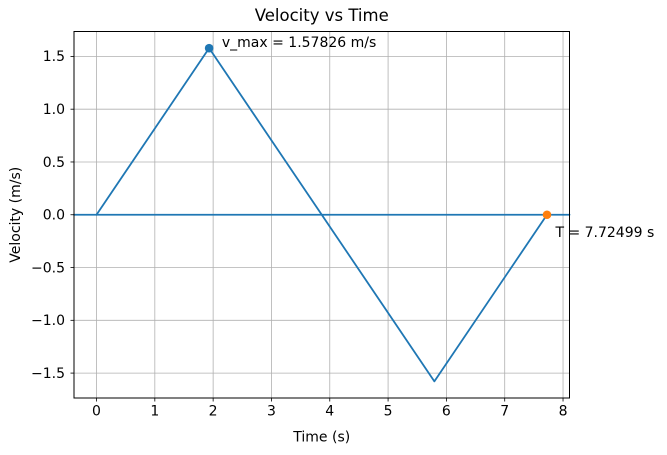 This screenshot has width=667, height=455. I want to click on x-tick-label: 6, so click(446, 412).